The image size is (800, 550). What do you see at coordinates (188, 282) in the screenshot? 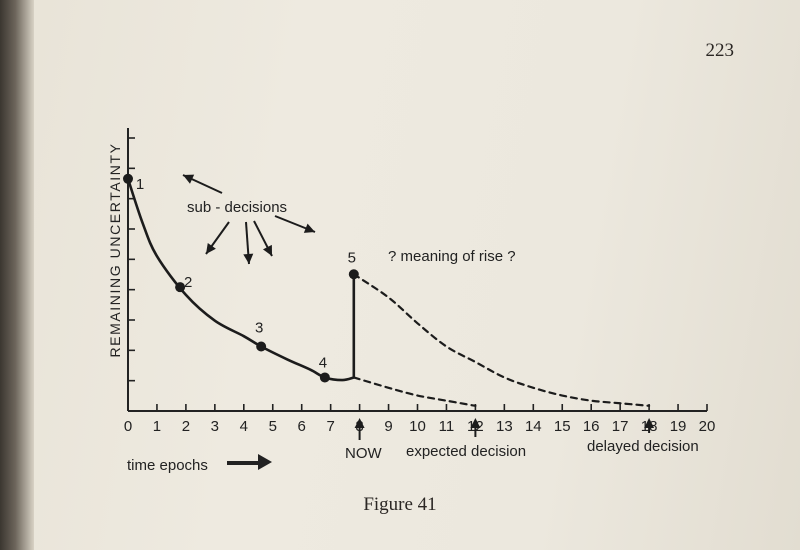
I see `point-label-2: 2` at bounding box center [188, 282].